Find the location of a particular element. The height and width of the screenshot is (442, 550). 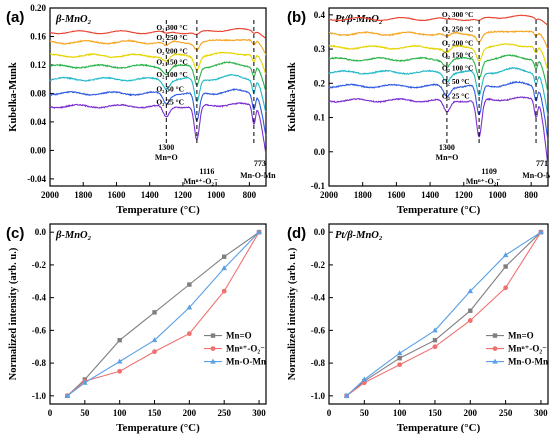

series-label: O₂ 50 °C is located at coordinates (456, 81).